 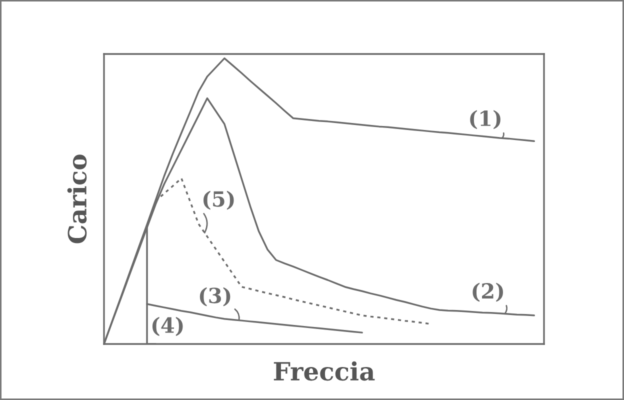 I want to click on y-axis-title: Carico, so click(x=77, y=199).